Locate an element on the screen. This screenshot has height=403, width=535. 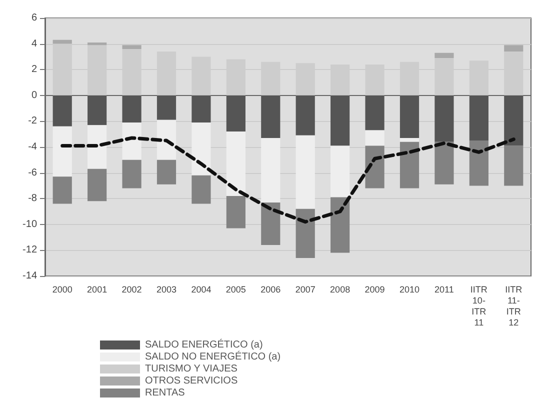
y-tick-label: -2 is located at coordinates (33, 121).